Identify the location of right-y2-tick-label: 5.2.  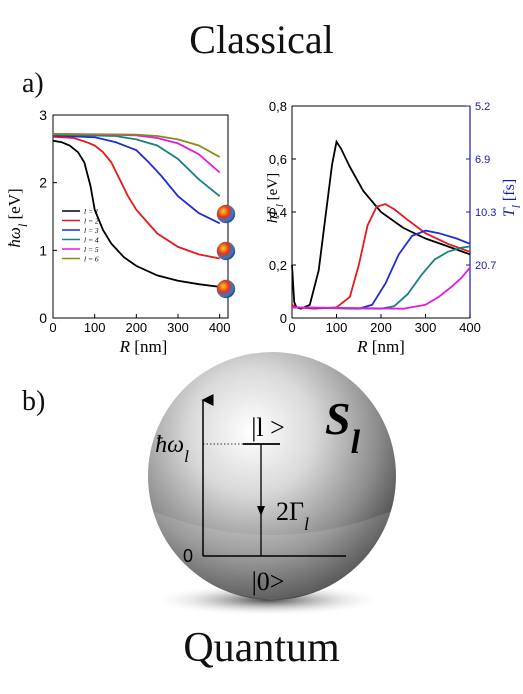
(482, 107).